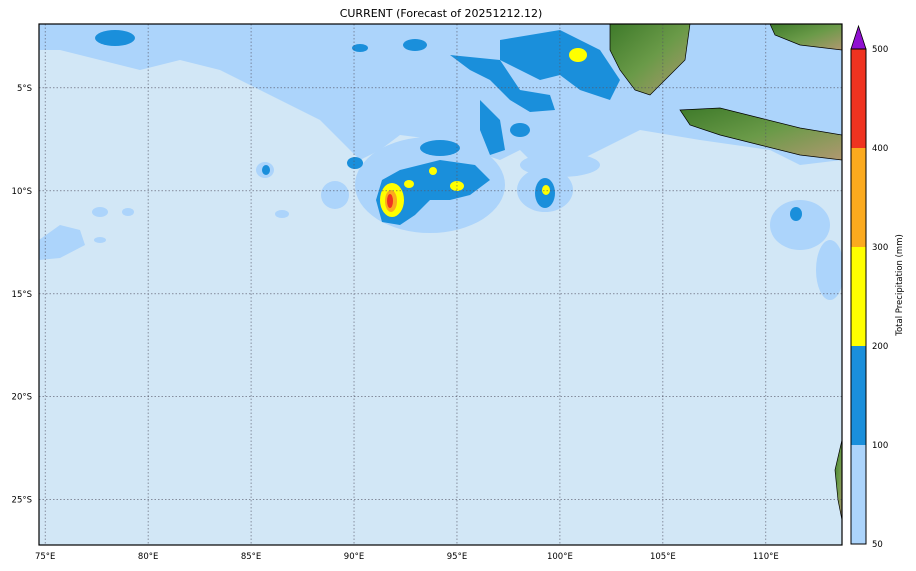  Describe the element at coordinates (838, 480) in the screenshot. I see `australia-land` at that location.